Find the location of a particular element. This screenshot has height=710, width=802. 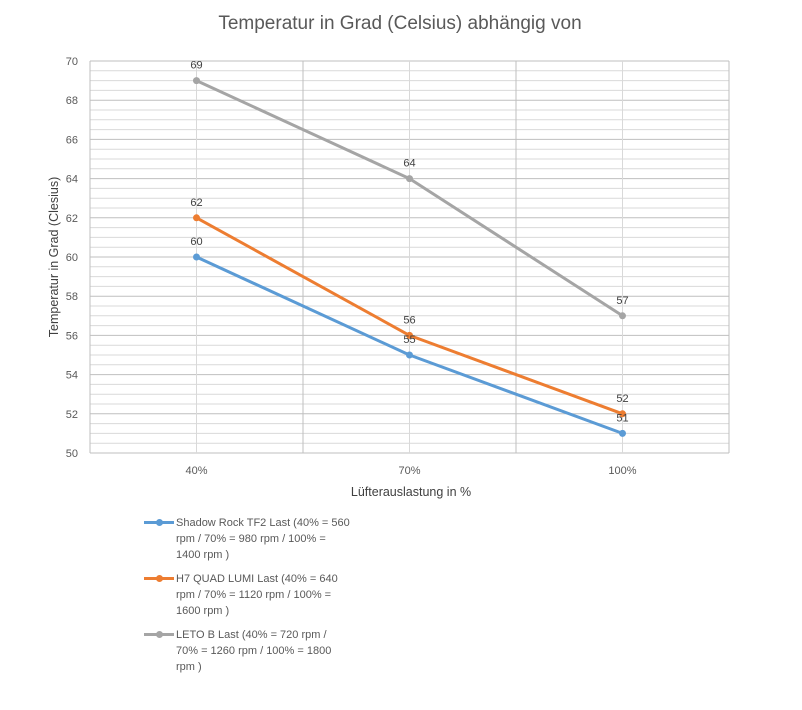

data-label: 62 is located at coordinates (196, 203).